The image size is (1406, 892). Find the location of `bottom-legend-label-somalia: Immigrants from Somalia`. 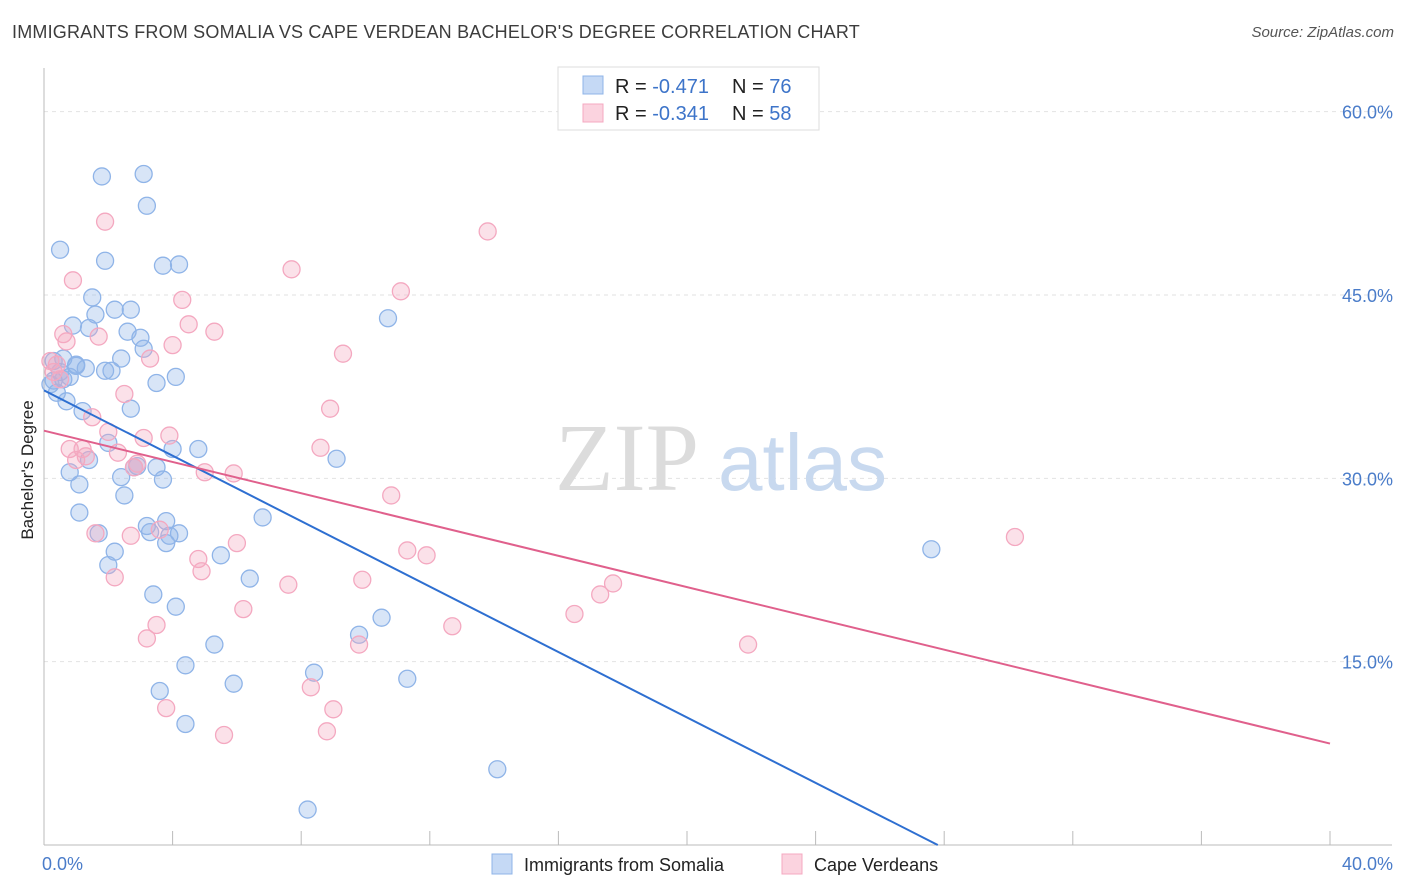

bottom-legend-label-somalia: Immigrants from Somalia is located at coordinates (624, 865).